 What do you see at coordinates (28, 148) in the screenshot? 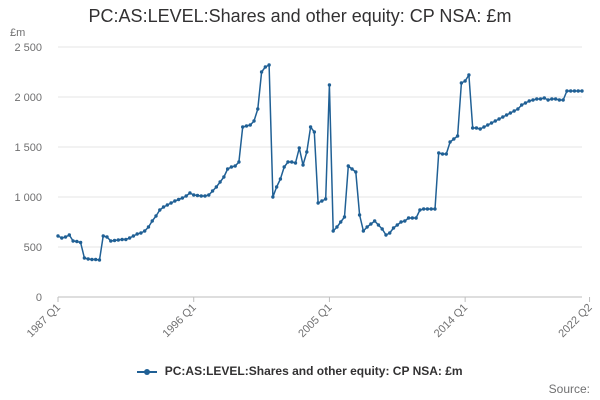
I see `y-tick-label: 1 500` at bounding box center [28, 148].